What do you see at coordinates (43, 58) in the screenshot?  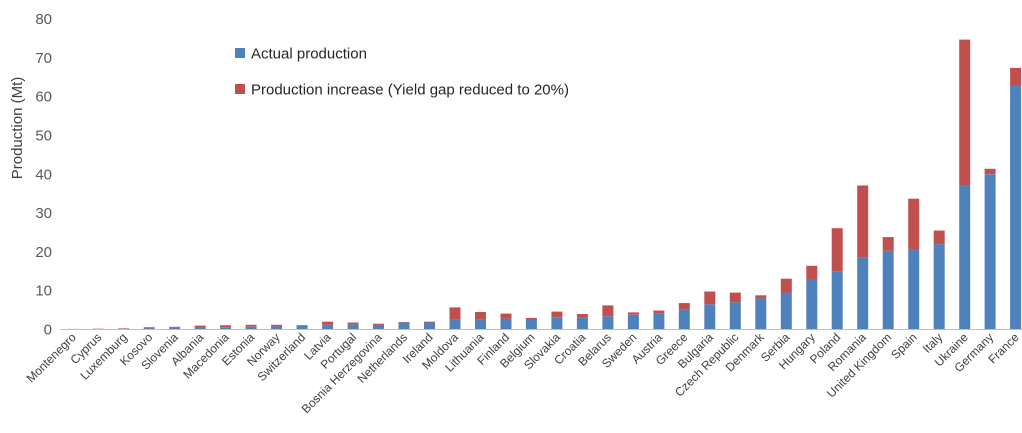 I see `y-tick-label: 70` at bounding box center [43, 58].